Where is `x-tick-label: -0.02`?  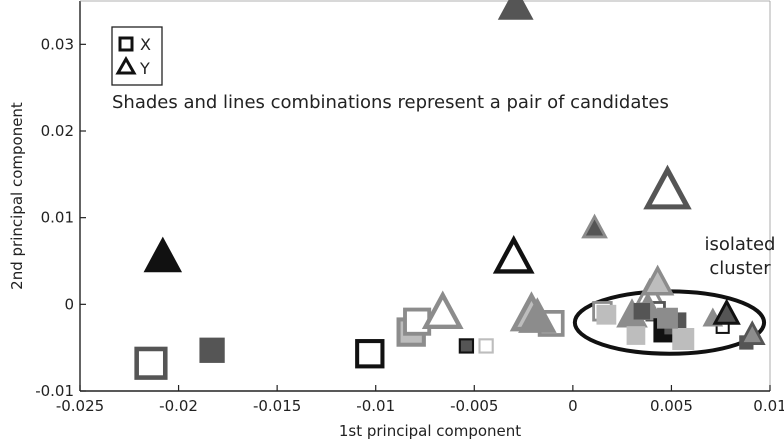
x-tick-label: -0.02 is located at coordinates (178, 406).